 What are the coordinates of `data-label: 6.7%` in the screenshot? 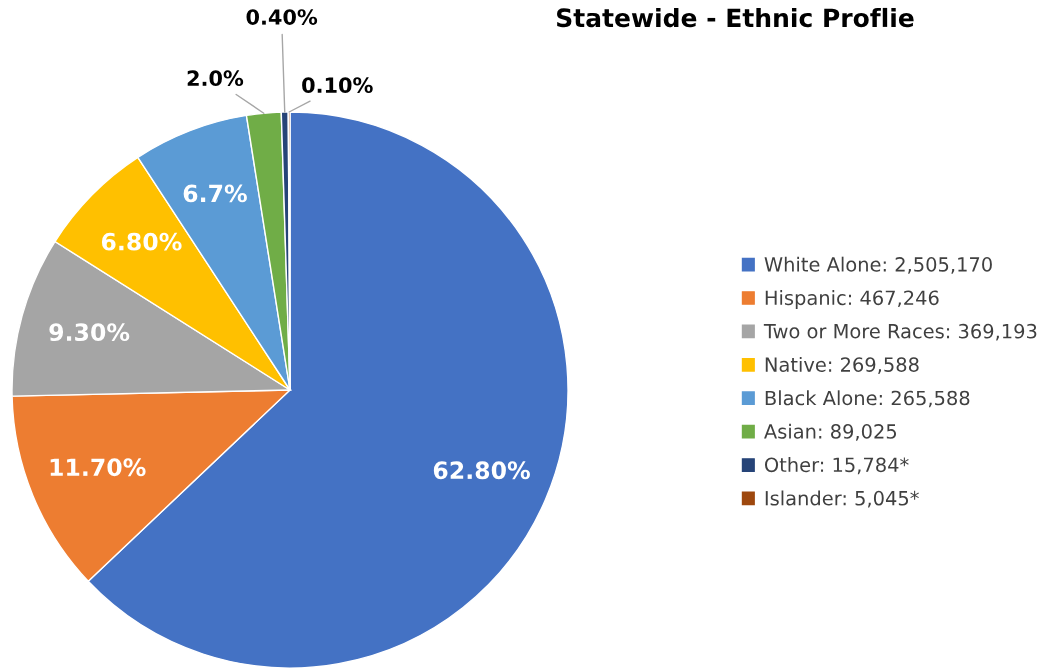 It's located at (215, 193).